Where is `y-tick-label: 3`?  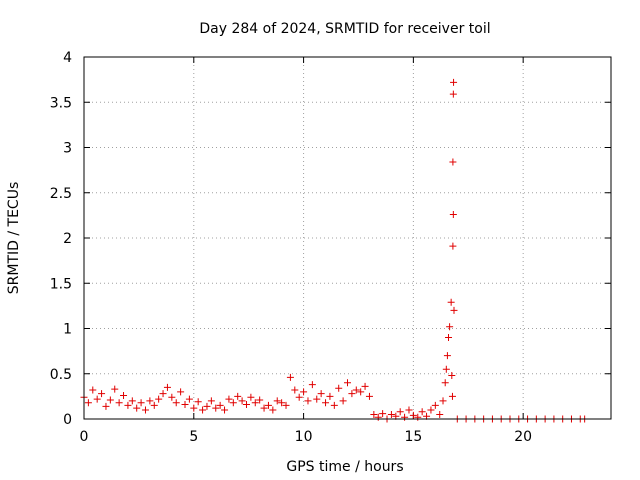
y-tick-label: 3 is located at coordinates (67, 149).